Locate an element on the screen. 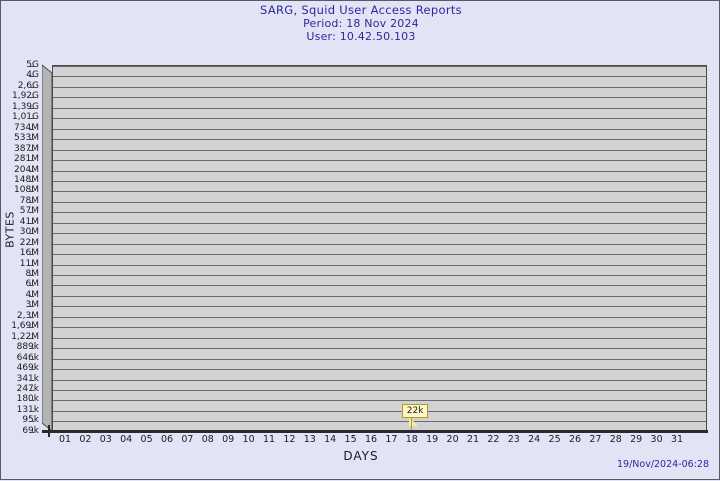 This screenshot has height=481, width=720. origin-tick-mark is located at coordinates (49, 431).